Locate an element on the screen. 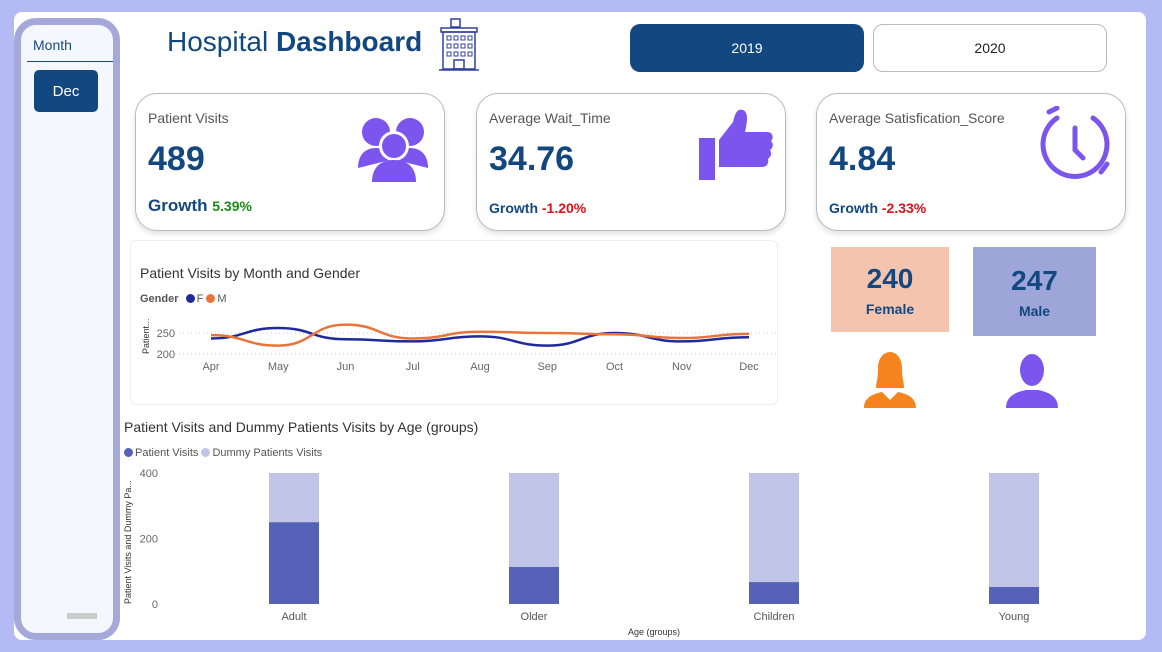 This screenshot has height=652, width=1162. line-chart-title: Patient Visits by Month and Gender is located at coordinates (250, 273).